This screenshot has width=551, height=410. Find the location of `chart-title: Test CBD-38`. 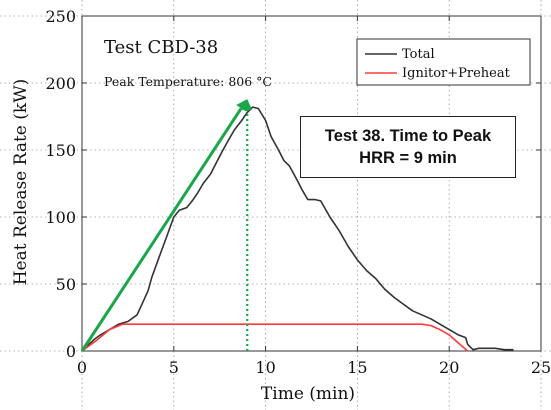

chart-title: Test CBD-38 is located at coordinates (161, 47).